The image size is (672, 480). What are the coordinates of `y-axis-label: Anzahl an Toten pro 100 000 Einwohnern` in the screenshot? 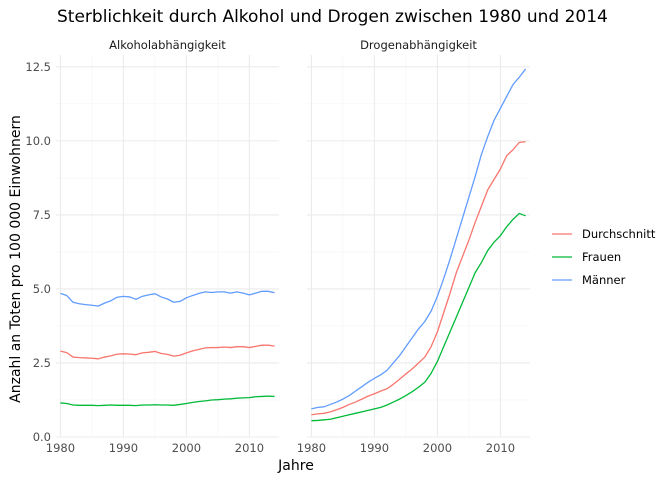 It's located at (16, 259).